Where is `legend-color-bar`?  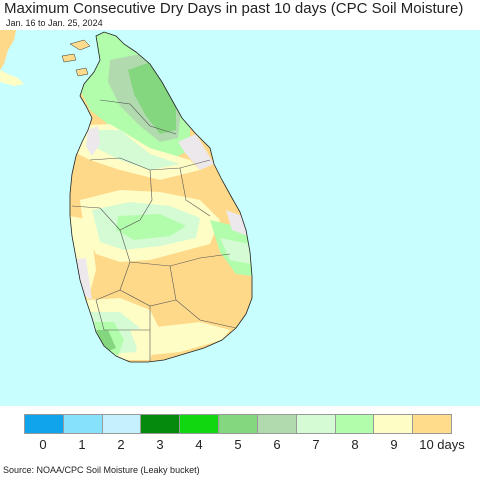
legend-color-bar is located at coordinates (238, 424).